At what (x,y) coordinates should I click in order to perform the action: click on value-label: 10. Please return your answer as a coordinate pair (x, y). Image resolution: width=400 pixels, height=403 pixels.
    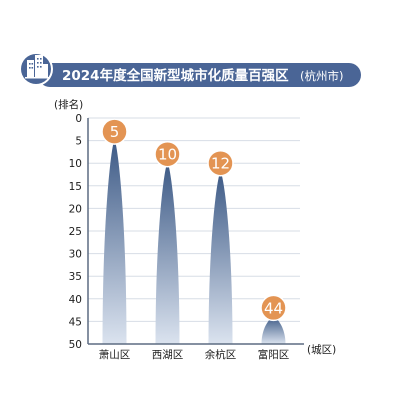
    Looking at the image, I should click on (167, 155).